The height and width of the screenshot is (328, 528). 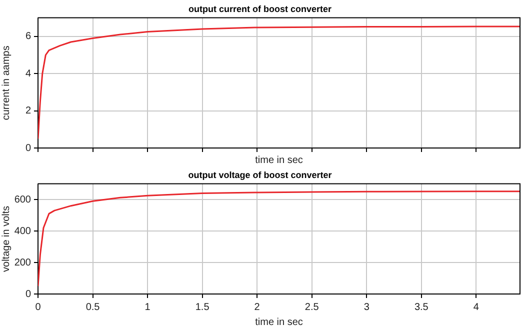 I want to click on y-axis-title: voltage in volts, so click(x=6, y=239).